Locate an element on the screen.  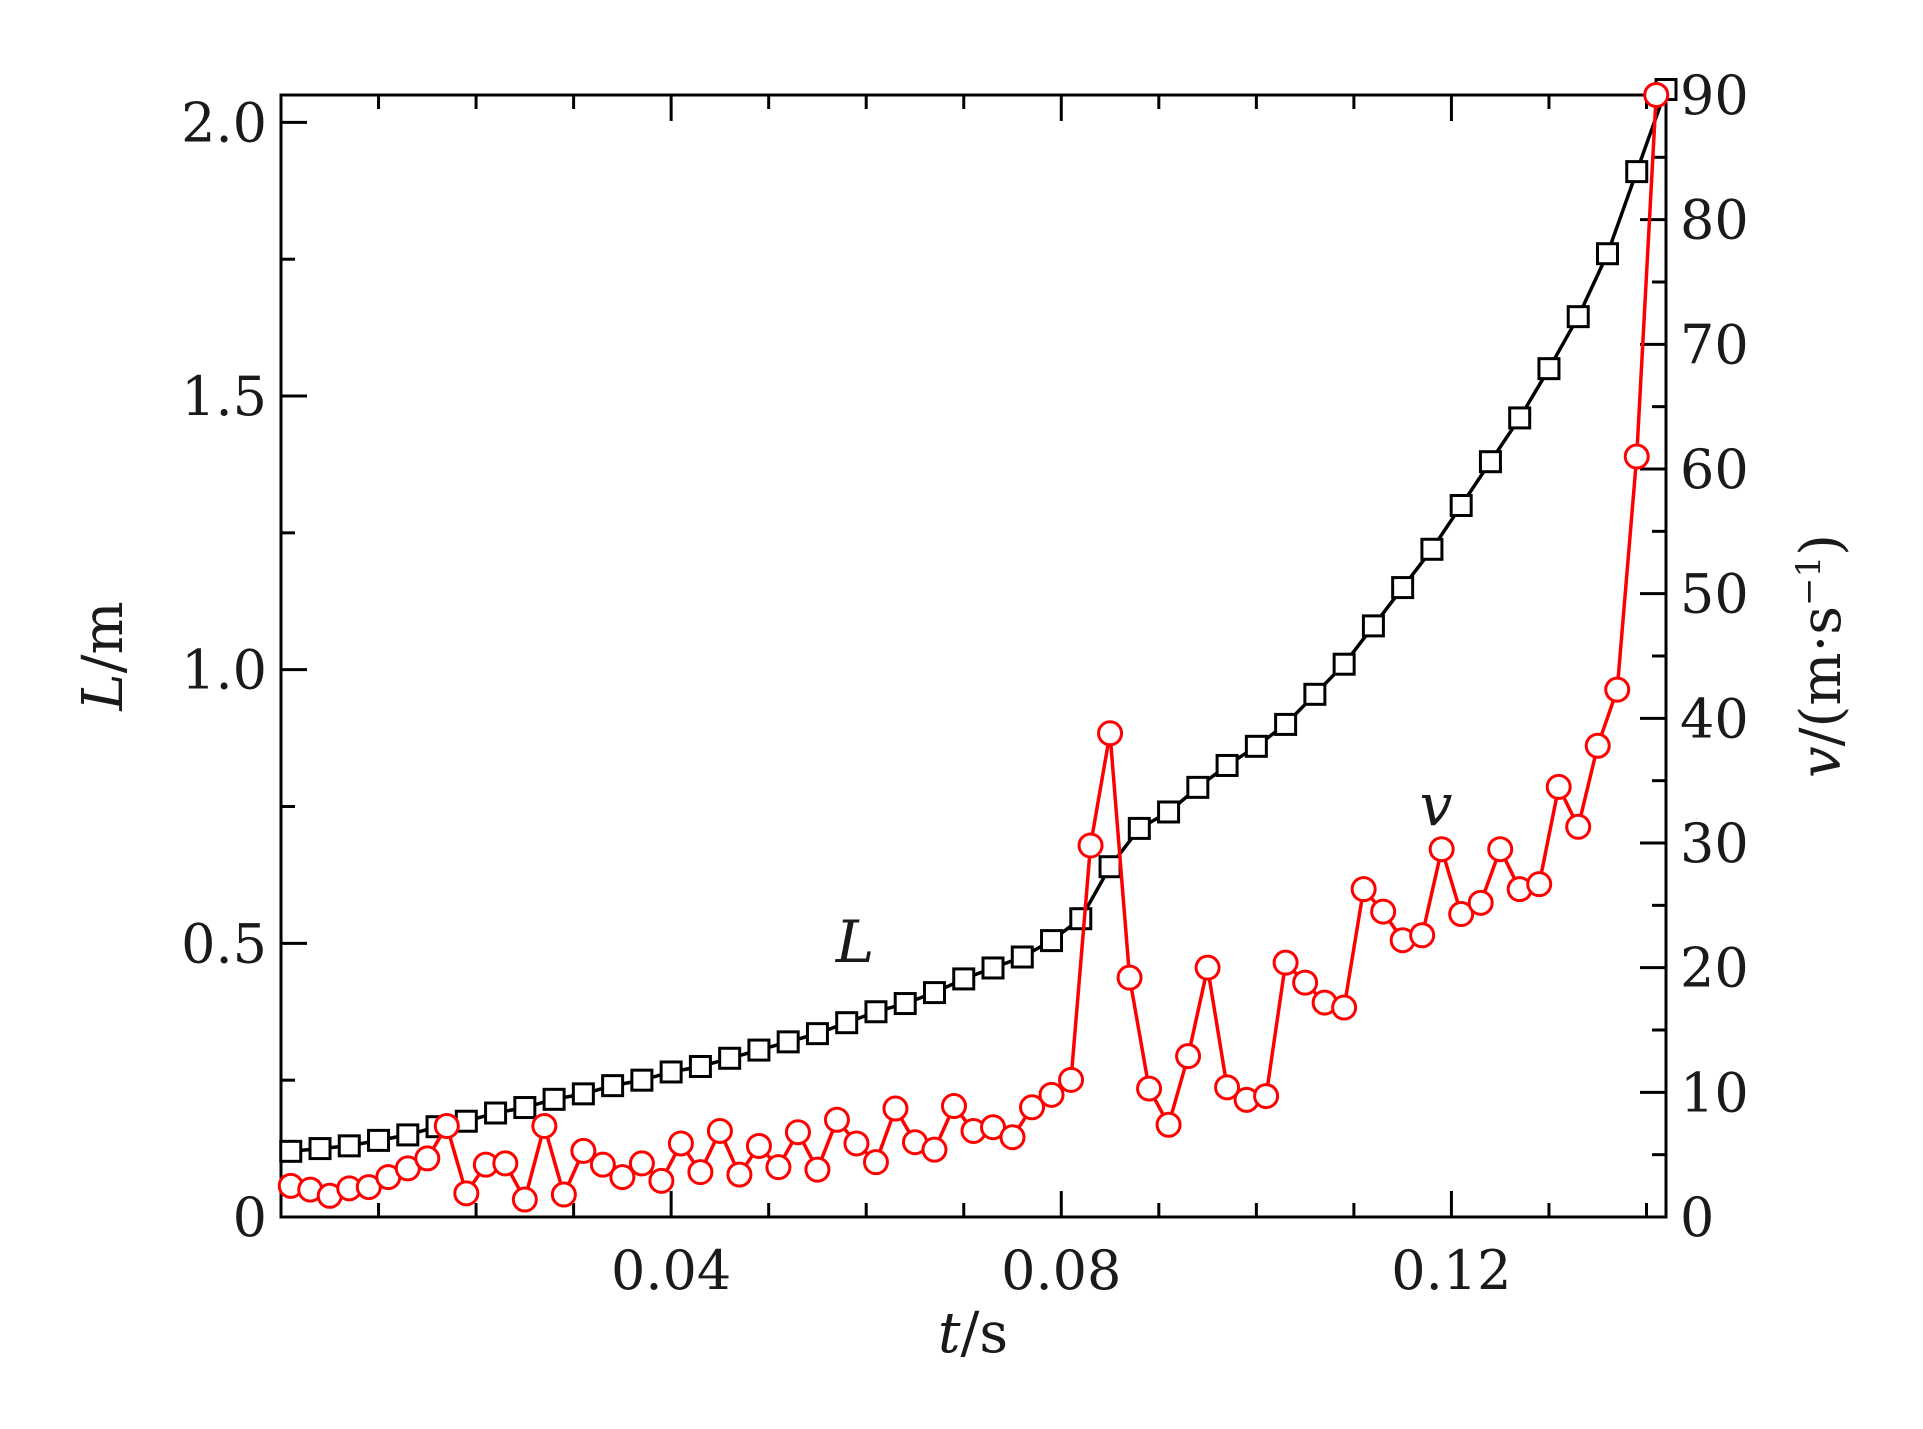
y-right-tick-label: 10 is located at coordinates (1714, 1092).